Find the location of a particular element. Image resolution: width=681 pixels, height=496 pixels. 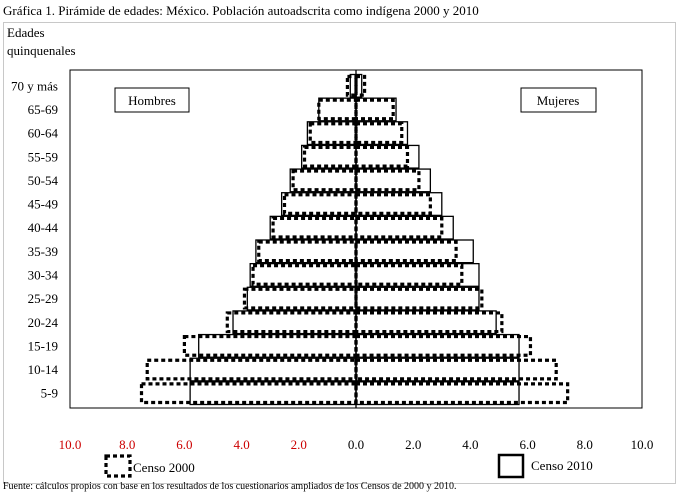

legend-swatch-censo-2000 is located at coordinates (118, 466).